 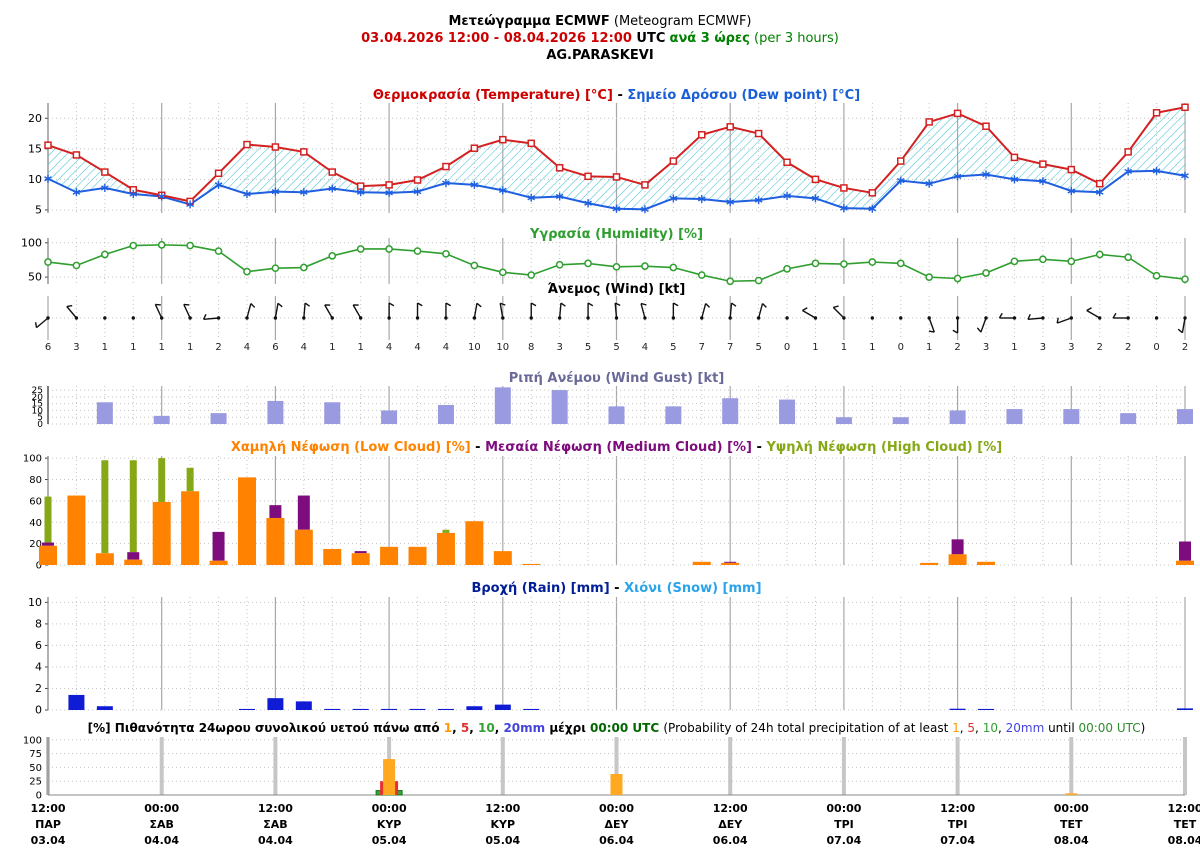 I want to click on rain-panel: 0 2 4 6 8 10, so click(x=610, y=656).